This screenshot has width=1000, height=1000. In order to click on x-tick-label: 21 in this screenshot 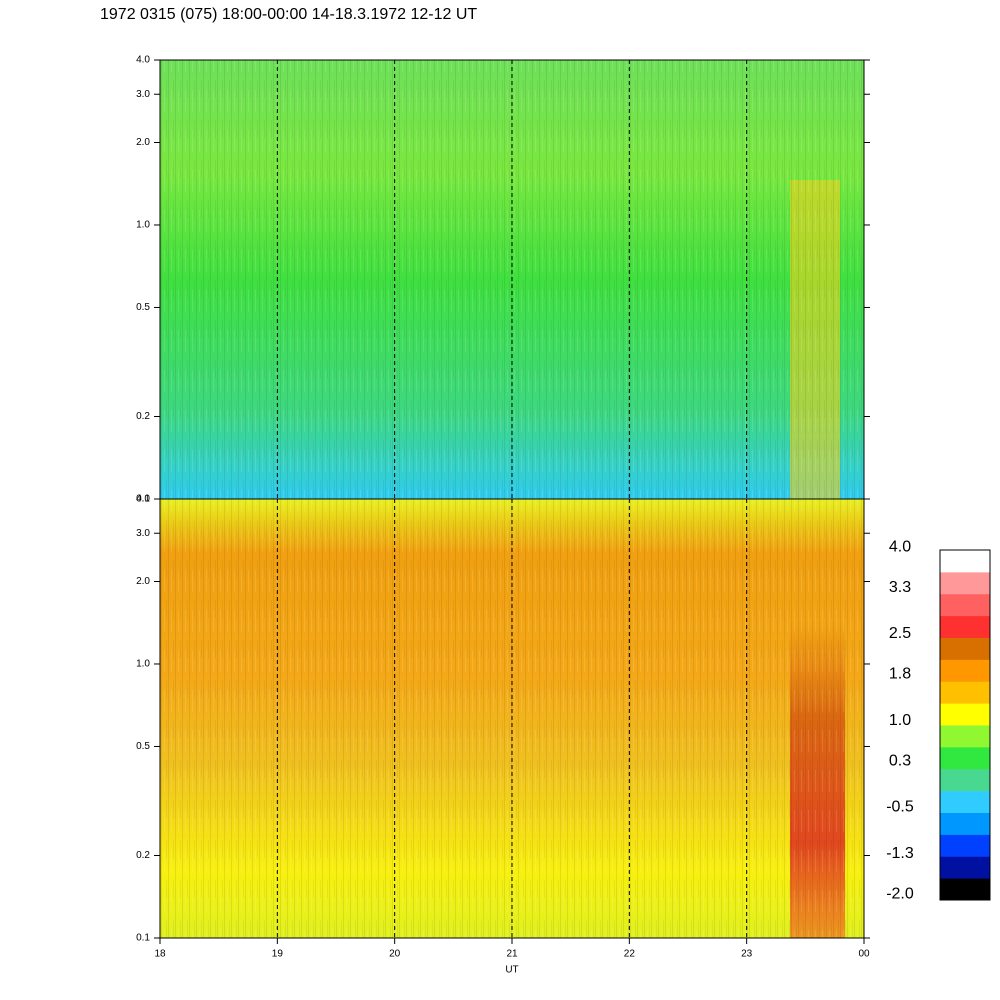, I will do `click(512, 954)`.